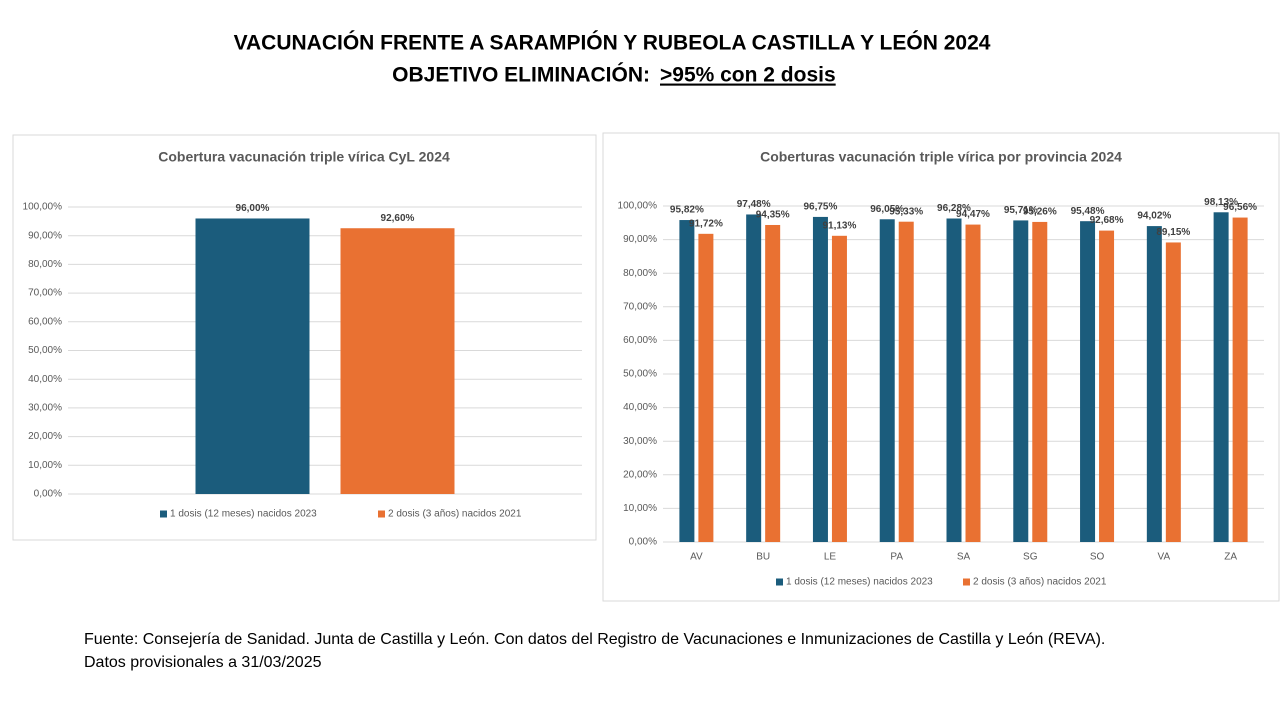  I want to click on x-tick-label: LE, so click(830, 557).